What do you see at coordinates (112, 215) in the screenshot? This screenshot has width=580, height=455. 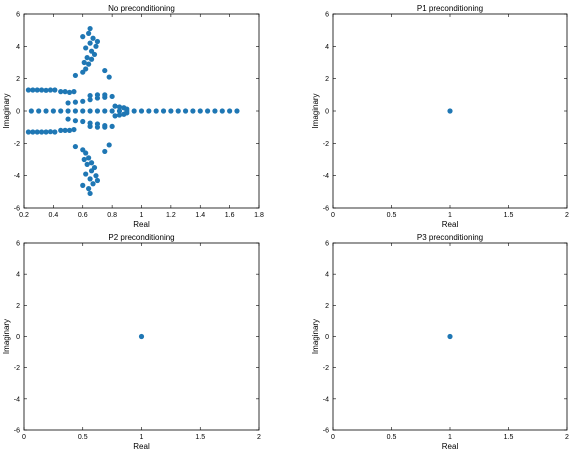 I see `x-tick-label: 0.8` at bounding box center [112, 215].